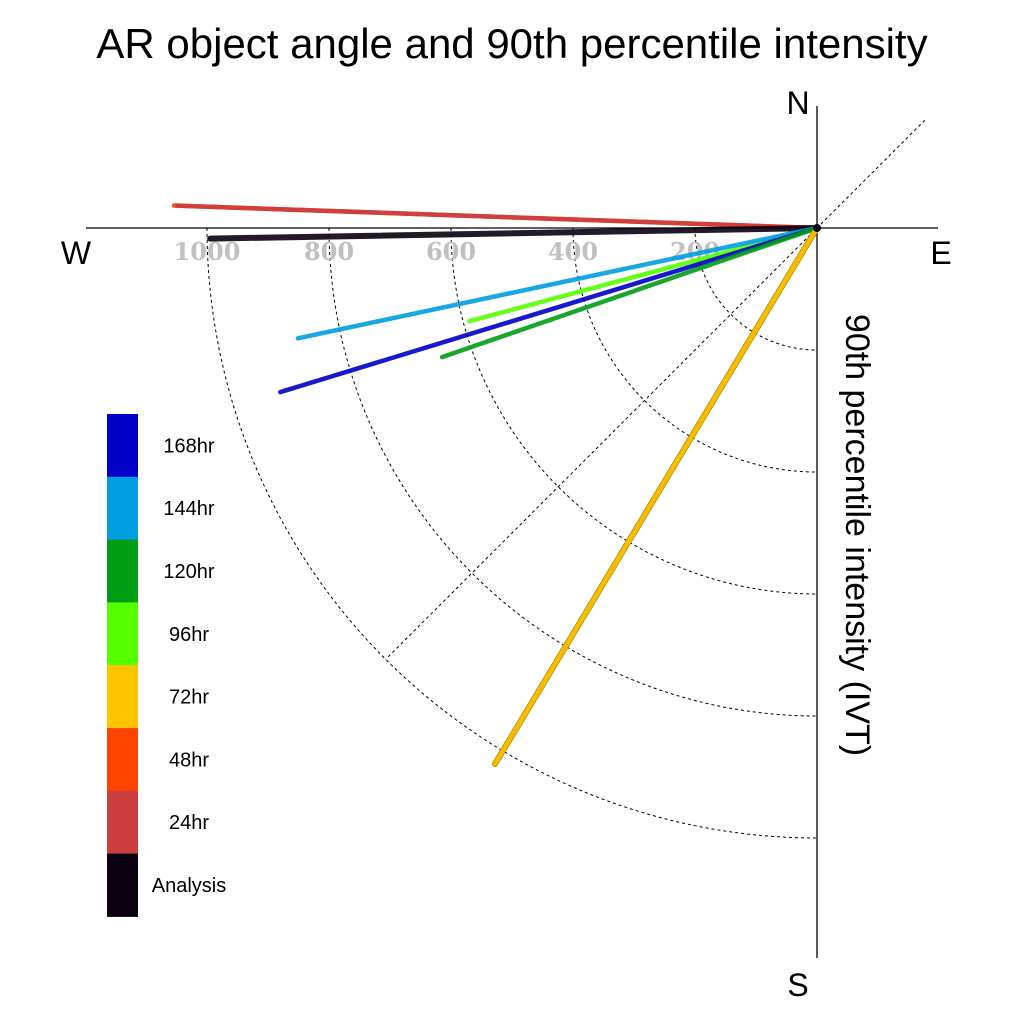 This screenshot has height=1024, width=1024. Describe the element at coordinates (122, 885) in the screenshot. I see `legend-swatch-analysis` at that location.